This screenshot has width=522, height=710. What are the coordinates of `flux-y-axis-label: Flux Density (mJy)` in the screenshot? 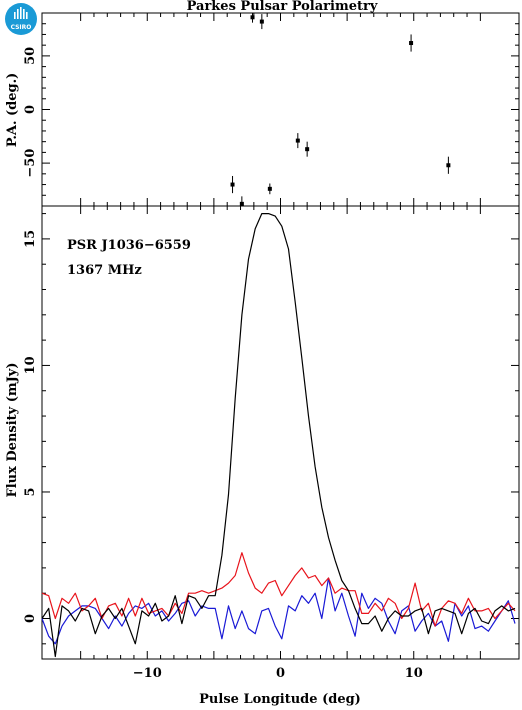 It's located at (12, 430).